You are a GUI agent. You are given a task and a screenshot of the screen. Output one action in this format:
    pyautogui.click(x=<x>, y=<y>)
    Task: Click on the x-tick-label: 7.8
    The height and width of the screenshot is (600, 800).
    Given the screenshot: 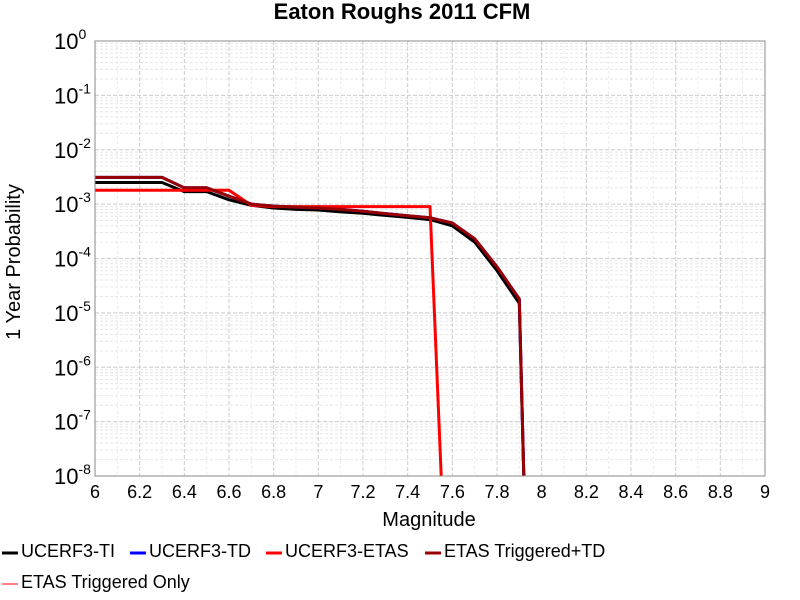 What is the action you would take?
    pyautogui.click(x=496, y=492)
    